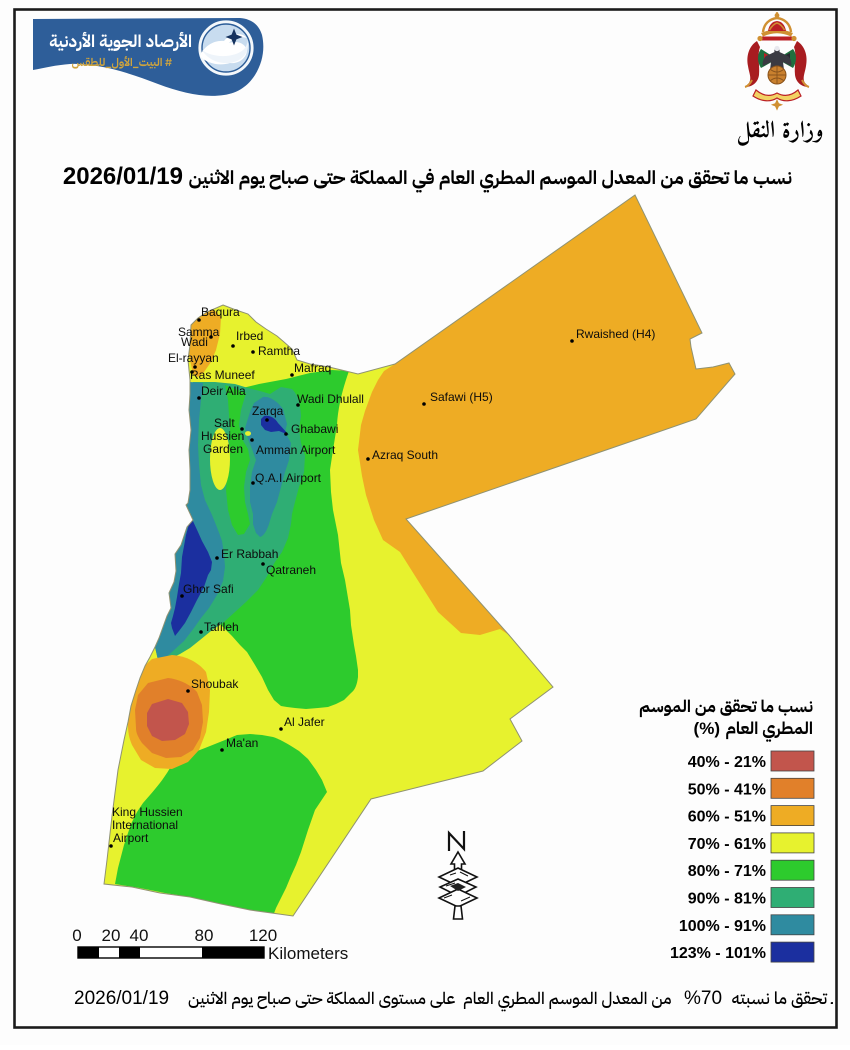 This screenshot has width=850, height=1050. Describe the element at coordinates (279, 351) in the screenshot. I see `svg-text: Ramtha` at that location.